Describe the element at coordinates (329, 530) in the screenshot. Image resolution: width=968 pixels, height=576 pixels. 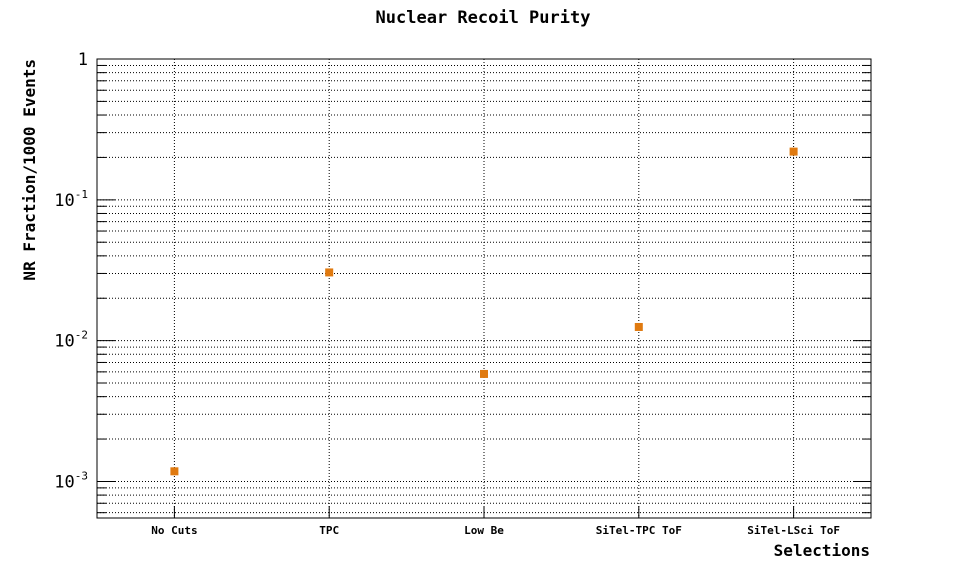
I see `x-tick-label: TPC` at that location.